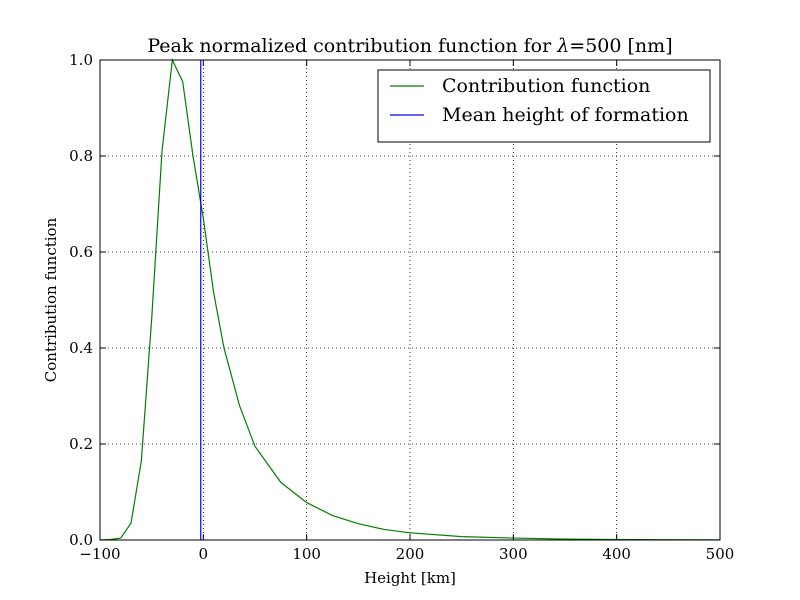 This screenshot has height=600, width=800. I want to click on y-tick-label: 0.2, so click(81, 444).